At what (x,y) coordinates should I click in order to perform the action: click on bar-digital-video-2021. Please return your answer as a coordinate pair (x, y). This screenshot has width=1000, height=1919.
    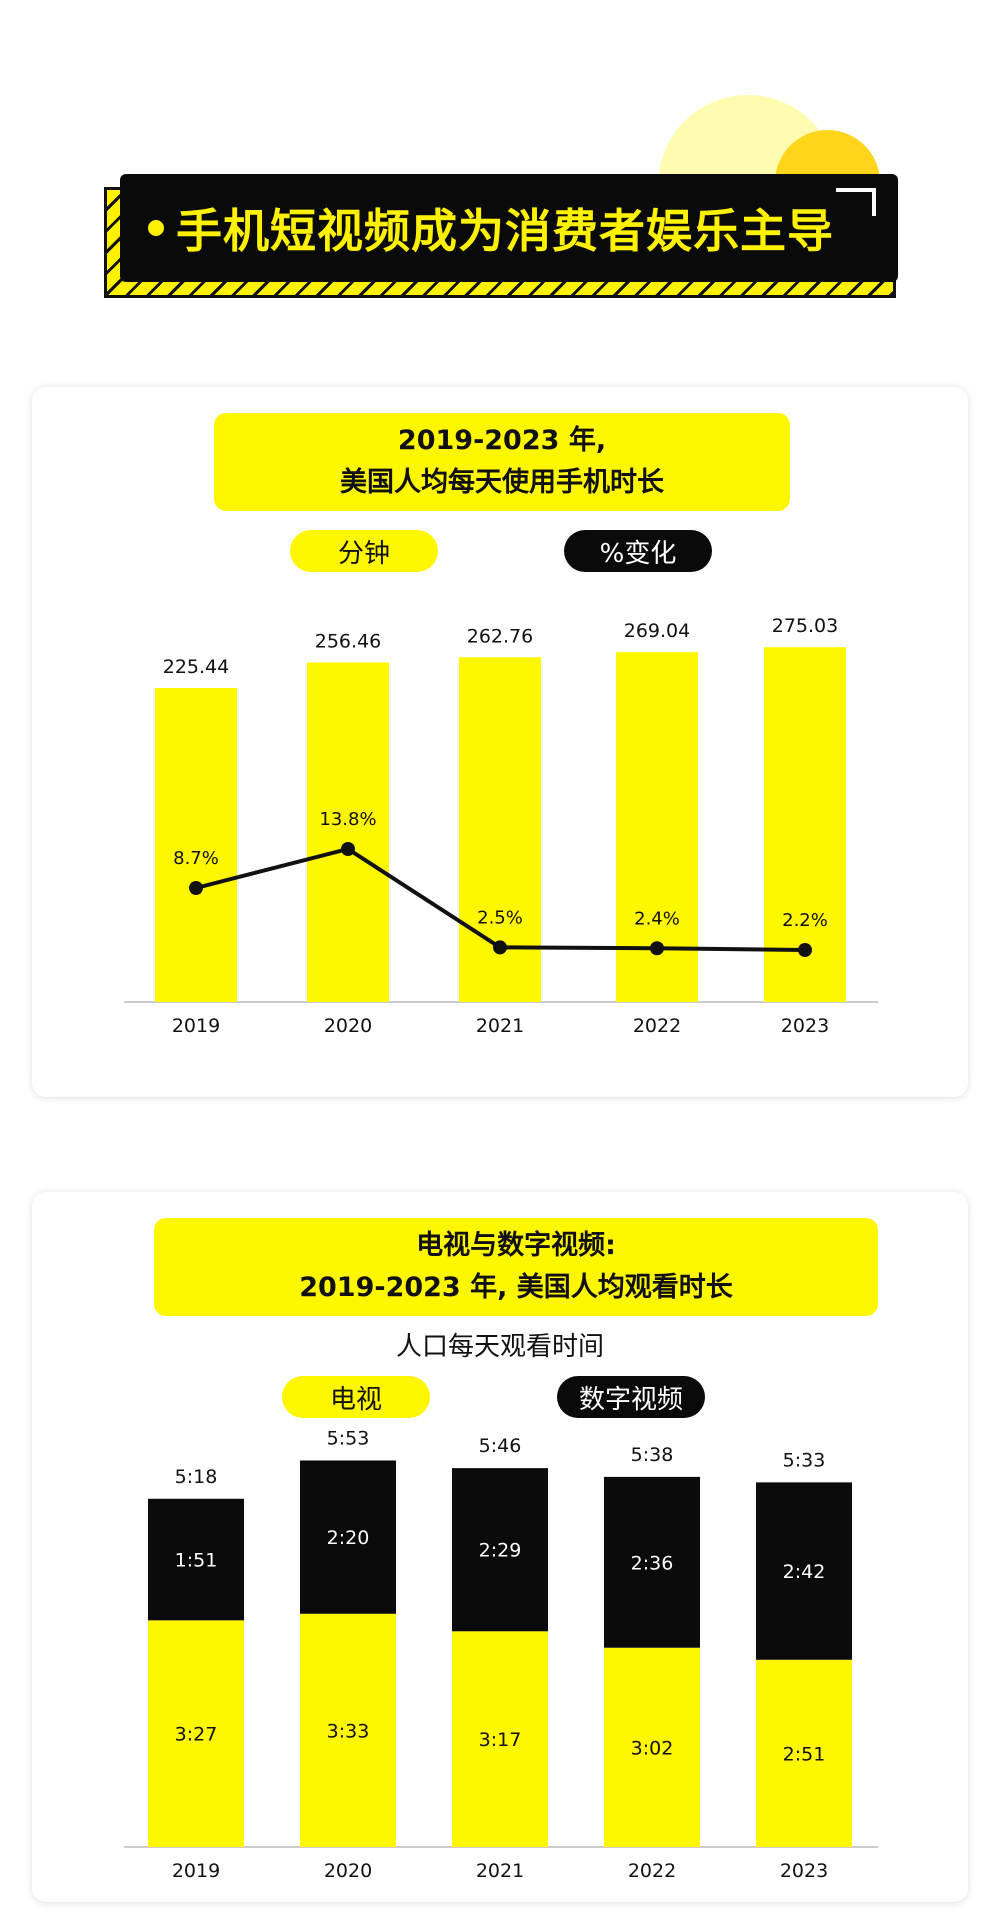
    Looking at the image, I should click on (500, 1550).